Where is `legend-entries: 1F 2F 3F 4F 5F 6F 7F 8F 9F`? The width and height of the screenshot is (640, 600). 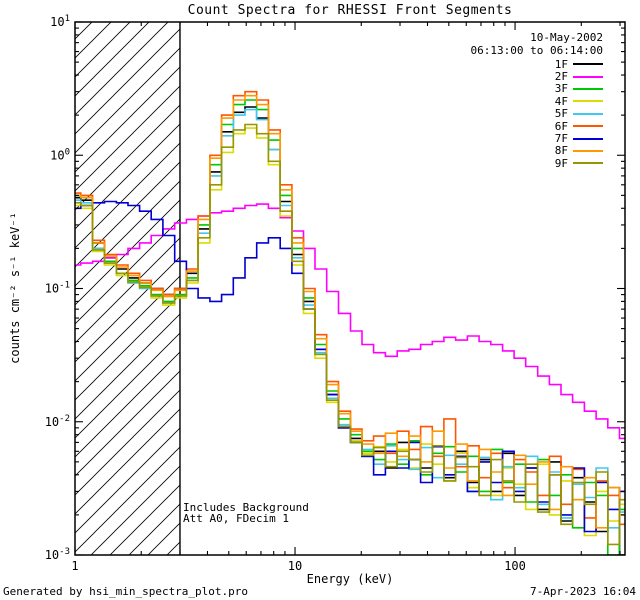
legend-entries: 1F 2F 3F 4F 5F 6F 7F 8F 9F is located at coordinates (508, 114).